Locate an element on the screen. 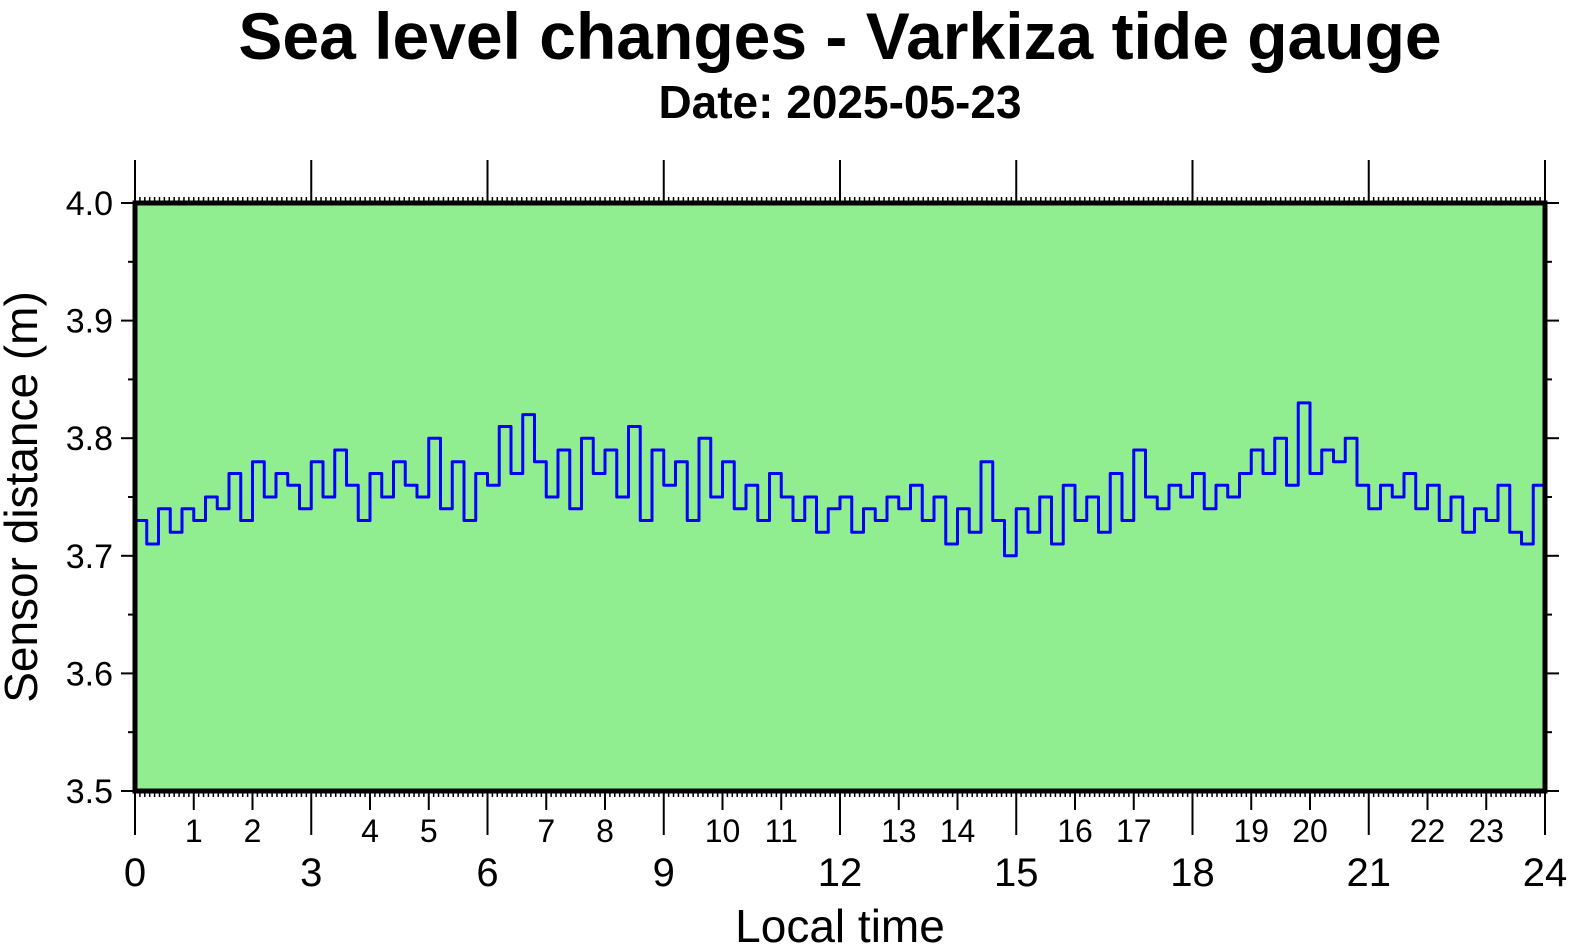  y-tick-label: 3.6 is located at coordinates (89, 674).